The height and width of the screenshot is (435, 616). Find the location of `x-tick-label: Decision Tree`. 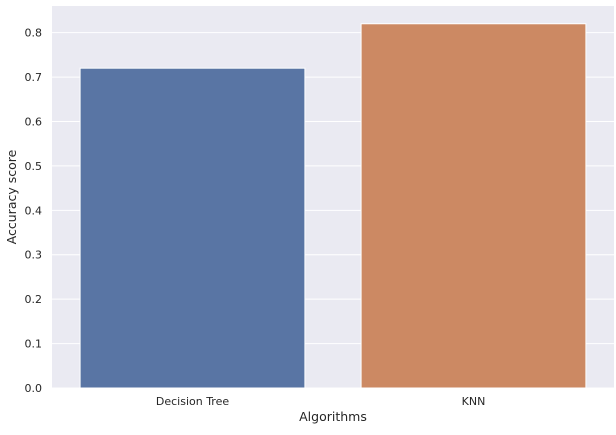

x-tick-label: Decision Tree is located at coordinates (192, 401).